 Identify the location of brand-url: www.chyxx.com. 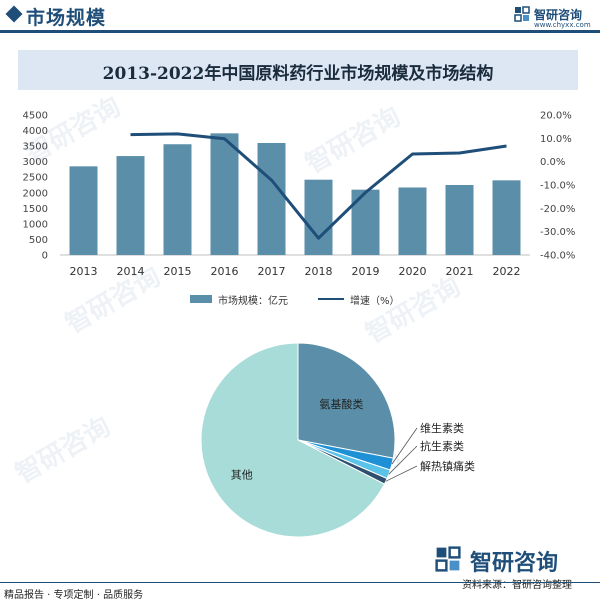
(562, 25).